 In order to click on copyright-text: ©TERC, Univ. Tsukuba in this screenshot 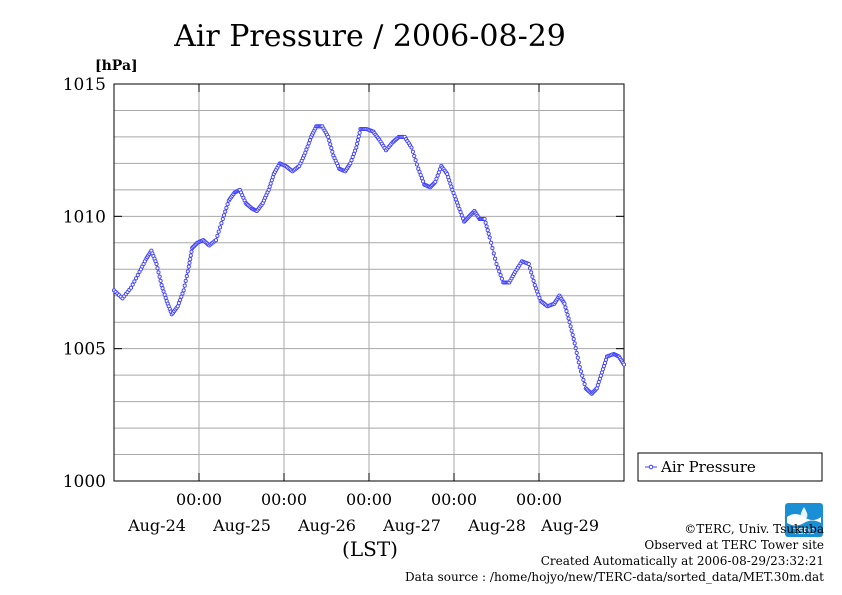, I will do `click(754, 529)`.